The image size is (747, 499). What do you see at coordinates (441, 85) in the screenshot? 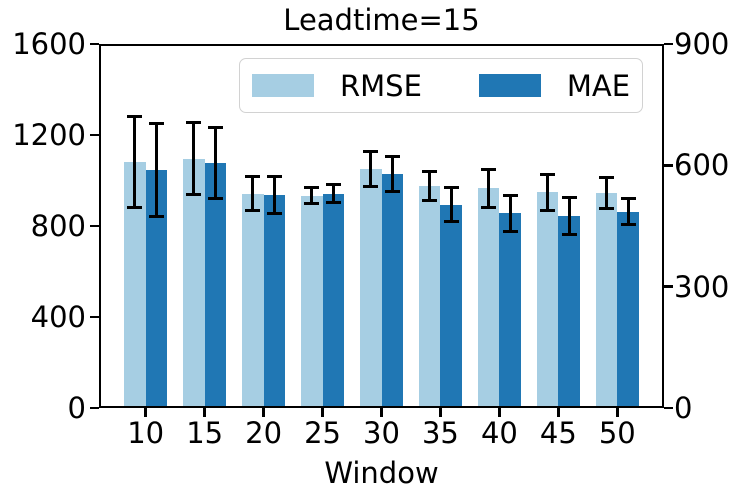
I see `legend: RMSE MAE` at bounding box center [441, 85].